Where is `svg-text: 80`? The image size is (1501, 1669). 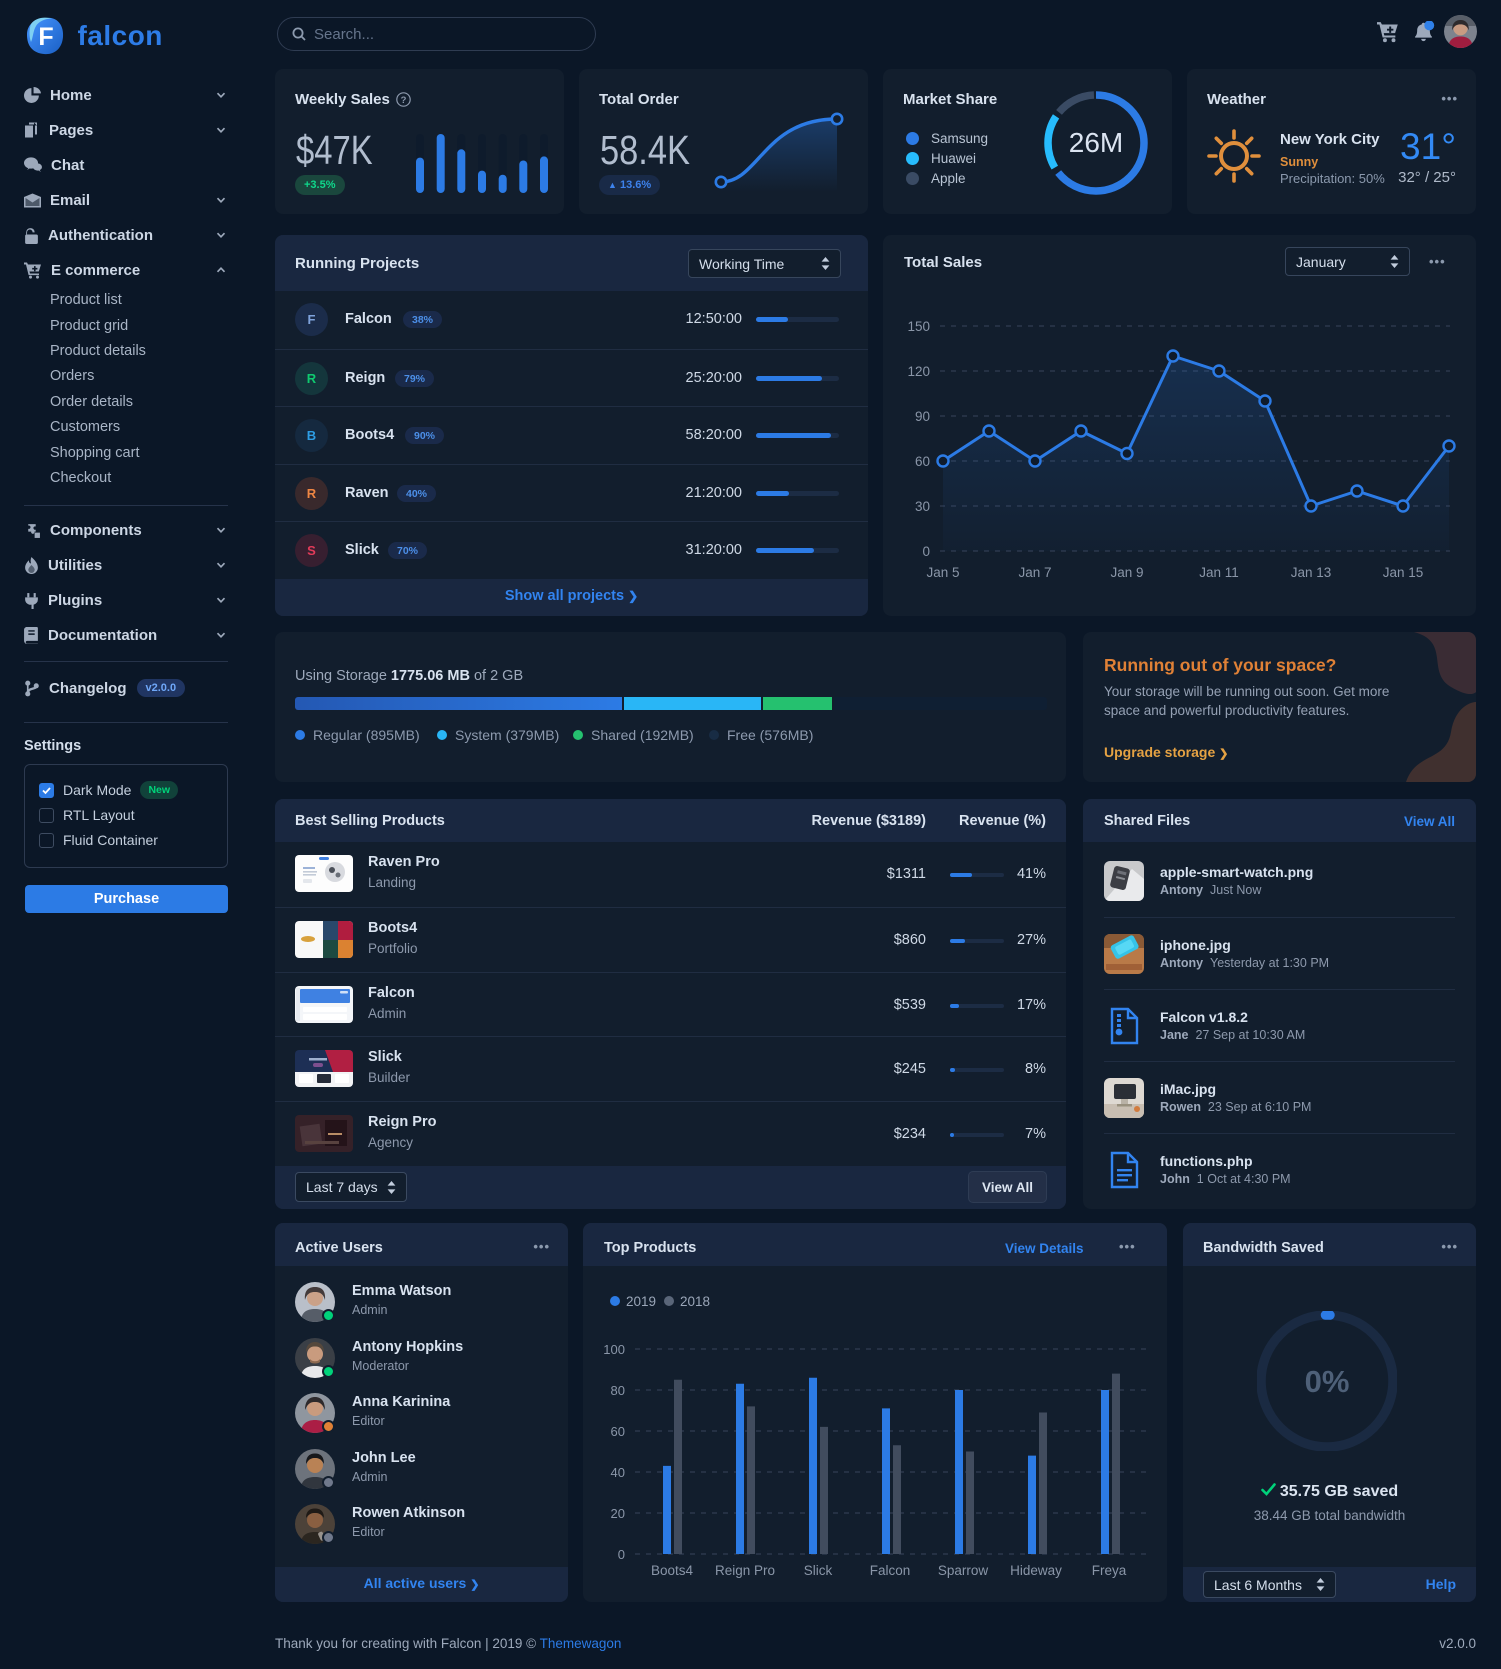 svg-text: 80 is located at coordinates (618, 1390).